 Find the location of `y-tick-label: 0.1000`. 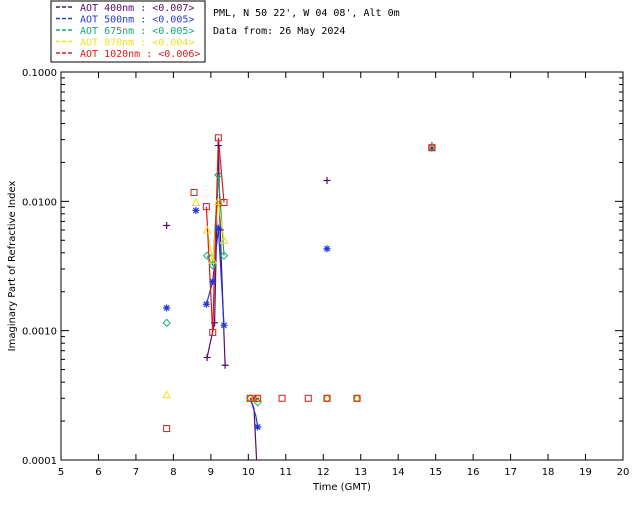

y-tick-label: 0.1000 is located at coordinates (39, 73).